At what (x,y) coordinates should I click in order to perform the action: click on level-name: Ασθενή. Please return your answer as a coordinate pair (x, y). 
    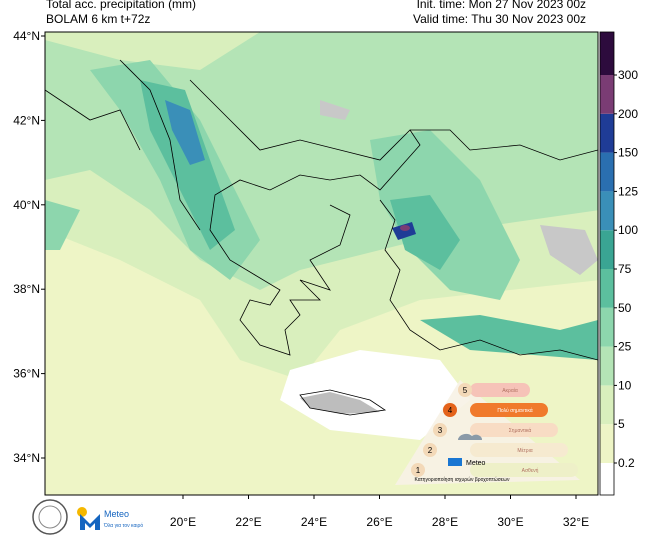
    Looking at the image, I should click on (530, 470).